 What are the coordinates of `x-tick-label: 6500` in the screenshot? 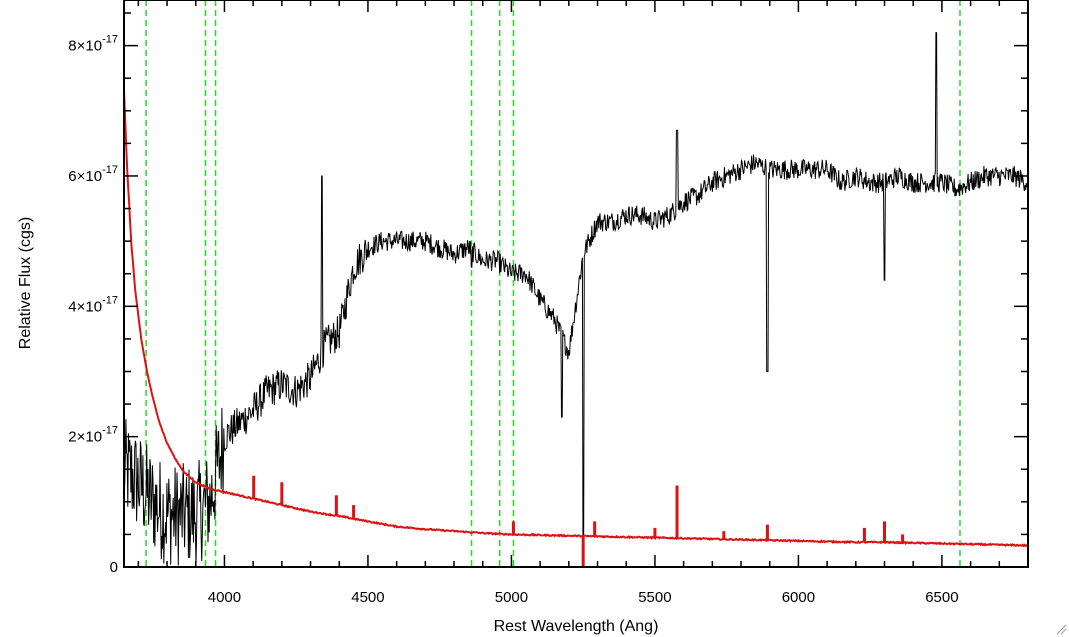 It's located at (941, 597).